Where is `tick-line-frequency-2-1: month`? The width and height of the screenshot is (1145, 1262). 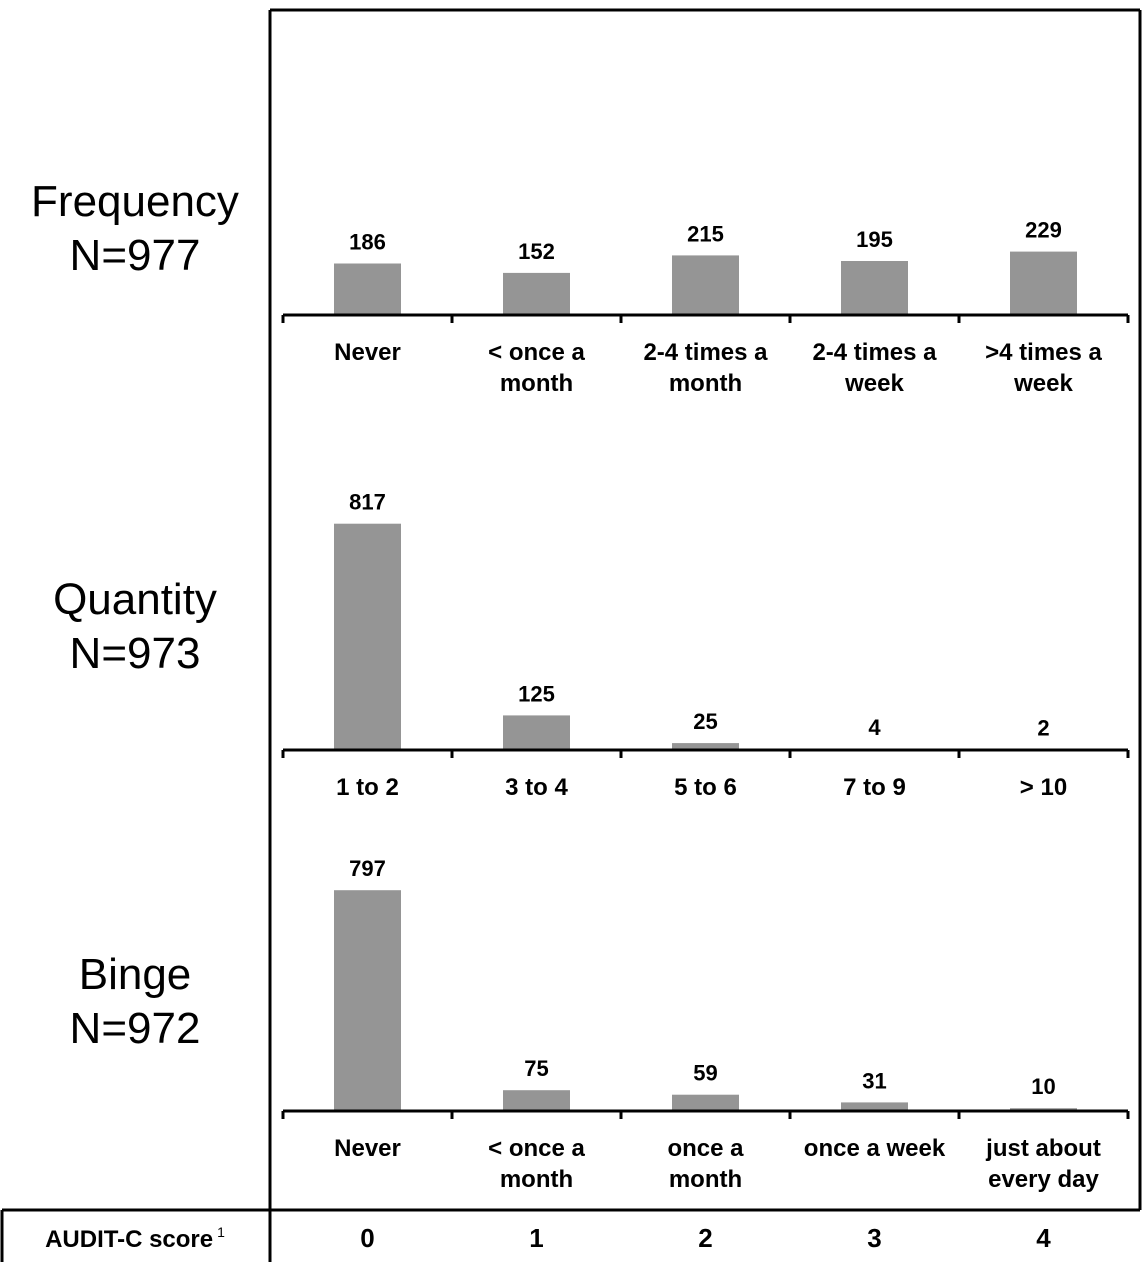
tick-line-frequency-2-1: month is located at coordinates (705, 383).